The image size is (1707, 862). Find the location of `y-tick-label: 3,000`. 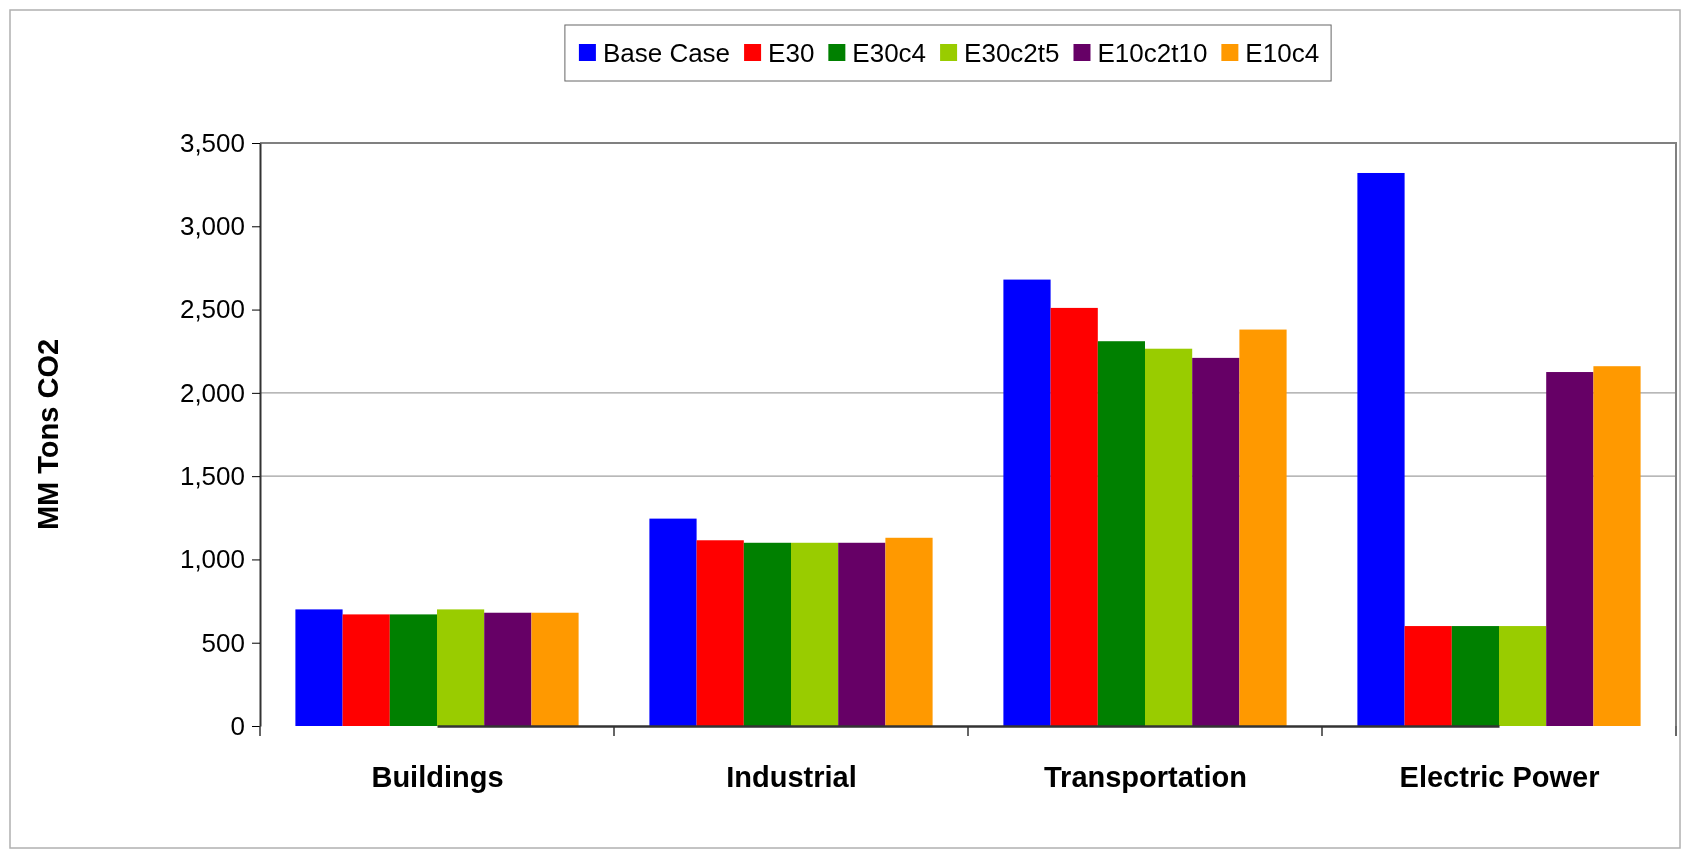

y-tick-label: 3,000 is located at coordinates (212, 226).